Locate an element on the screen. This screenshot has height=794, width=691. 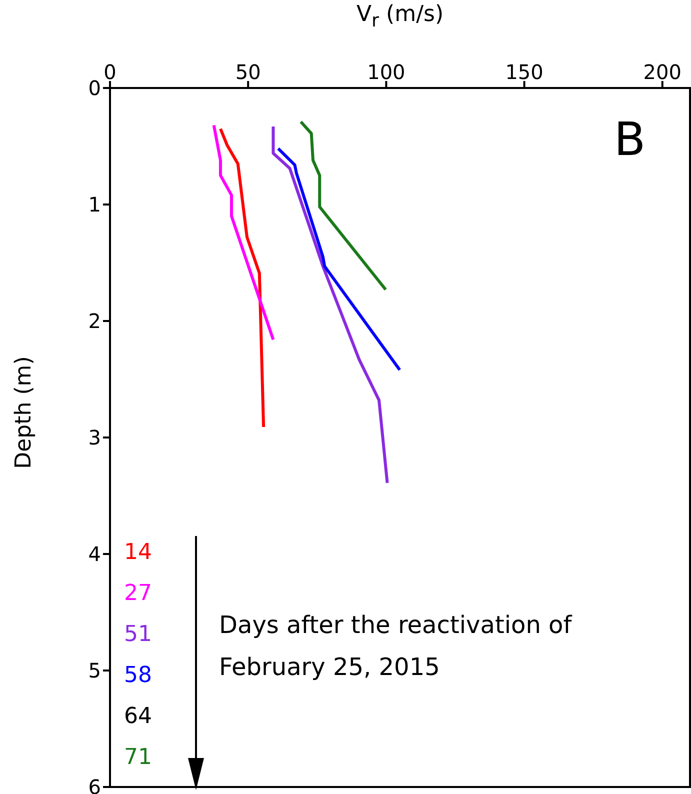
y-tick-label: 2 is located at coordinates (94, 321).